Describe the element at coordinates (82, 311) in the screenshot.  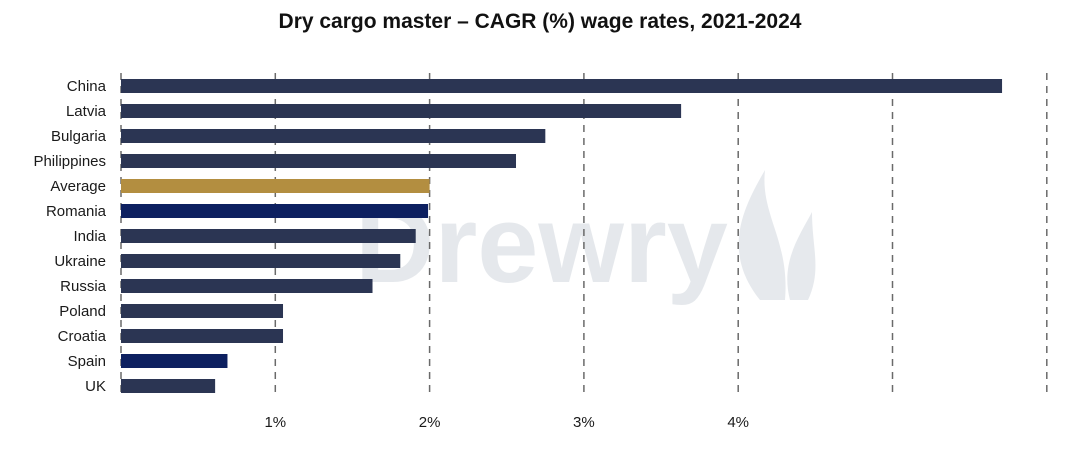
I see `category-label: Poland` at that location.